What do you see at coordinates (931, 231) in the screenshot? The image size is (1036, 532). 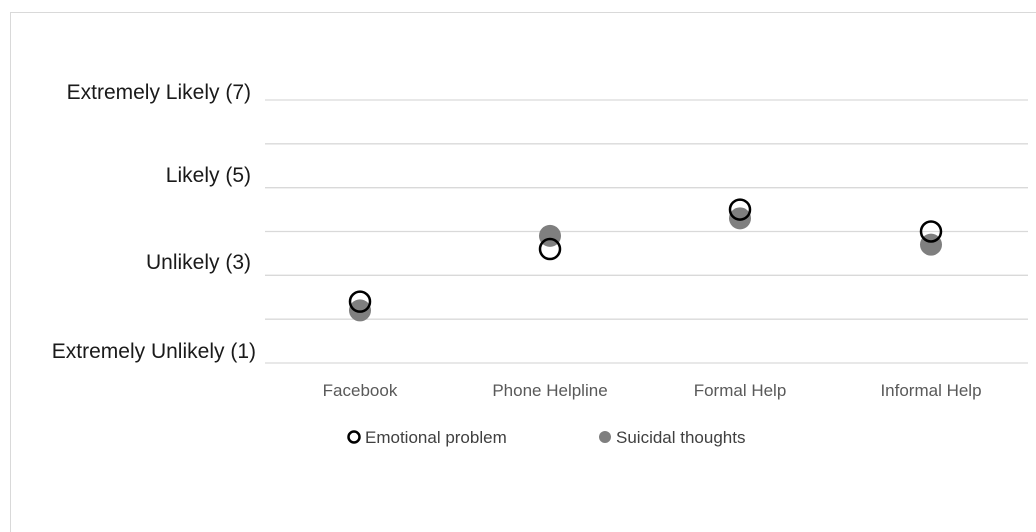 I see `point-emotional-problem-informal-help` at bounding box center [931, 231].